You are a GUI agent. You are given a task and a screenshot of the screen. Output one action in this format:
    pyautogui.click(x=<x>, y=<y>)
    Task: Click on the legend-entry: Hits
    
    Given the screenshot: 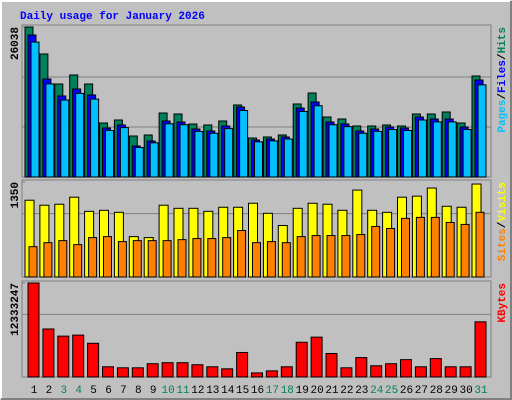 What is the action you would take?
    pyautogui.click(x=503, y=40)
    